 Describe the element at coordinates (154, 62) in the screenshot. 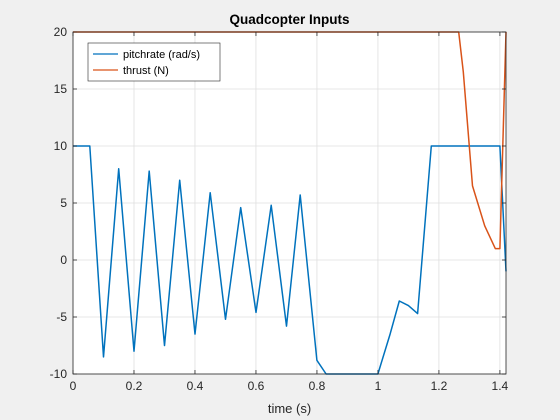

I see `legend: pitchrate (rad/s) thrust (N)` at that location.